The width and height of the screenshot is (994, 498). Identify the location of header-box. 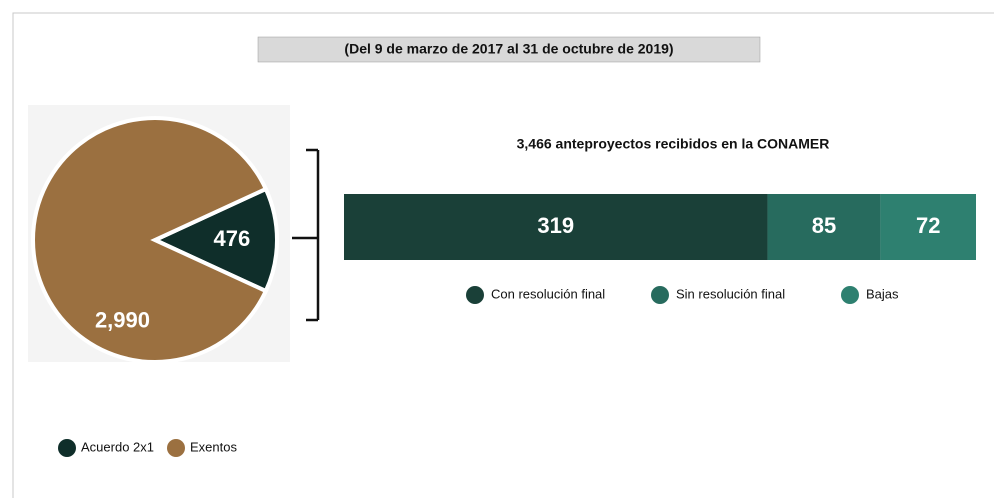
(509, 49).